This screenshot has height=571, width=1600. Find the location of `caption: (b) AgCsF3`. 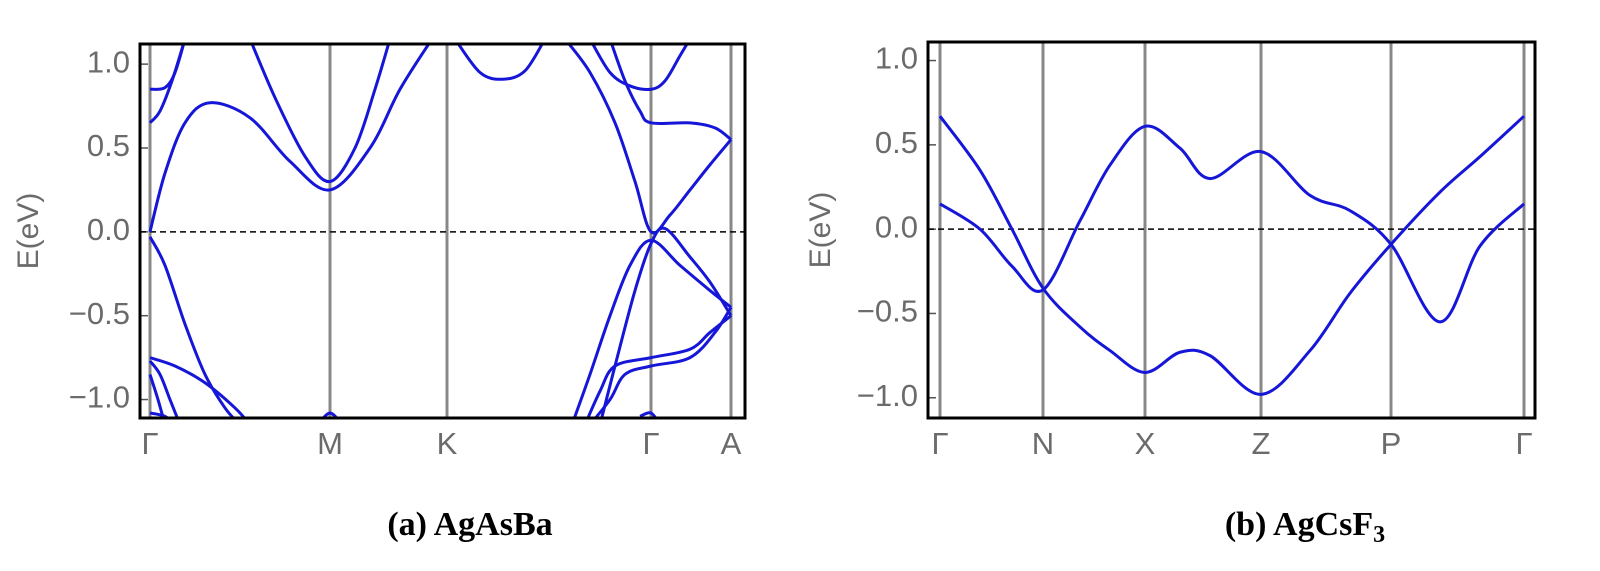

caption: (b) AgCsF3 is located at coordinates (1305, 527).